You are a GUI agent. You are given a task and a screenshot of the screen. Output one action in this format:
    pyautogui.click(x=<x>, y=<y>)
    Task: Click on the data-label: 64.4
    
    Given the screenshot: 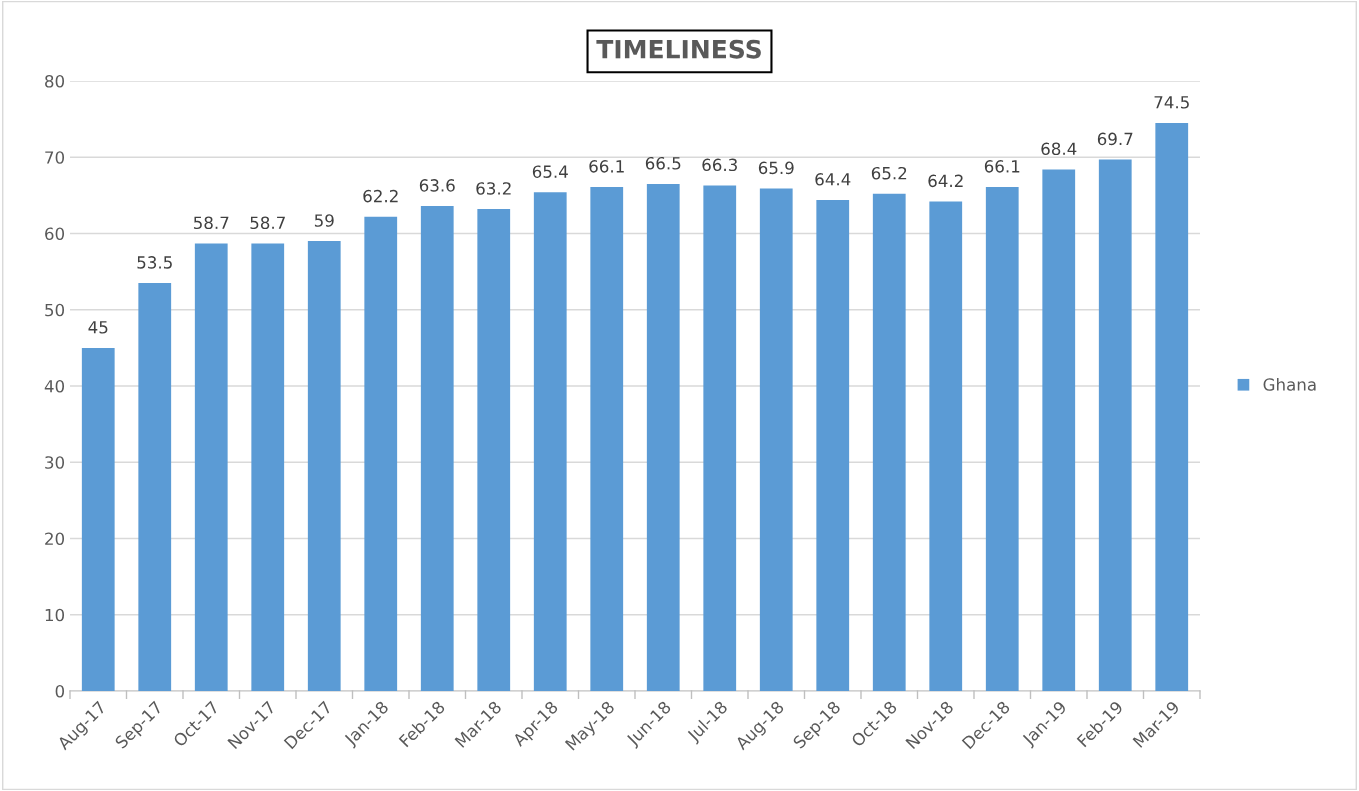 What is the action you would take?
    pyautogui.click(x=833, y=179)
    